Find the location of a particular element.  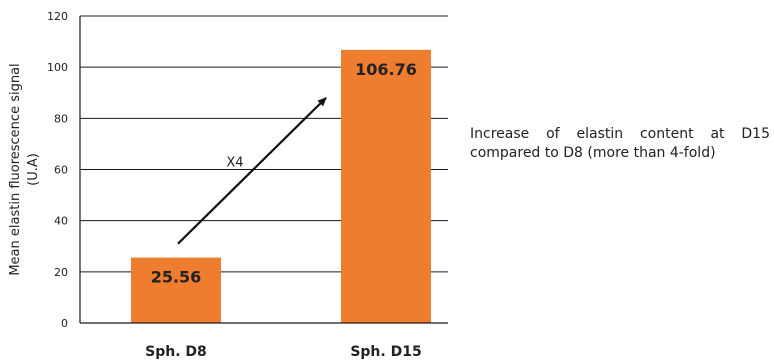

bar-value-label: 25.56 is located at coordinates (176, 277).